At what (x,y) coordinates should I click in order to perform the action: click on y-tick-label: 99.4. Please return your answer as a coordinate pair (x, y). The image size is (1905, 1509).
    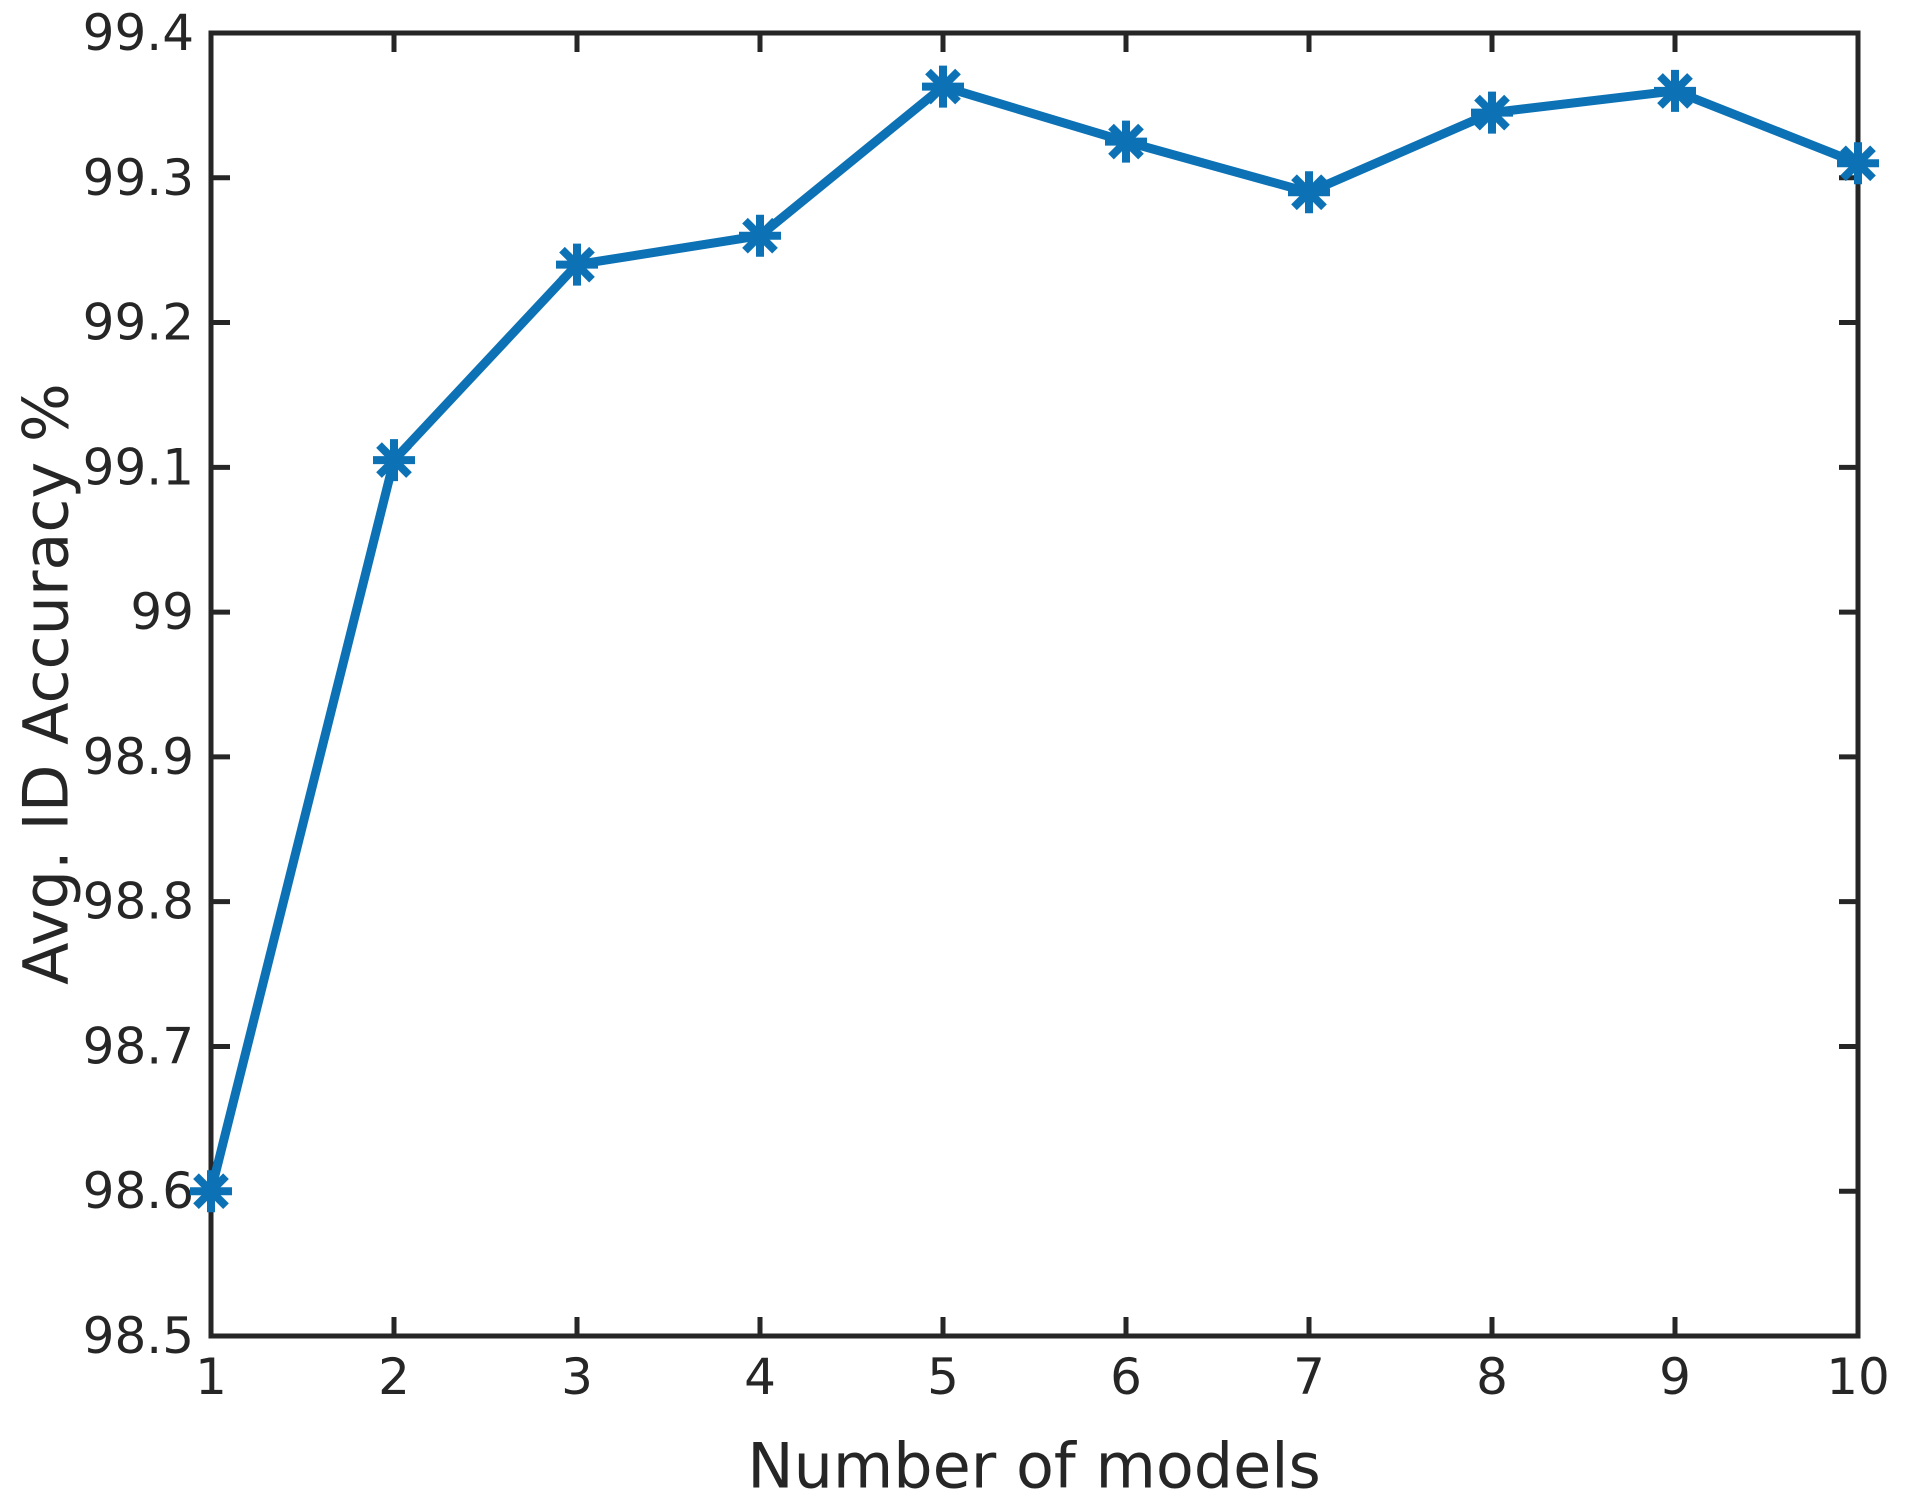
    Looking at the image, I should click on (138, 33).